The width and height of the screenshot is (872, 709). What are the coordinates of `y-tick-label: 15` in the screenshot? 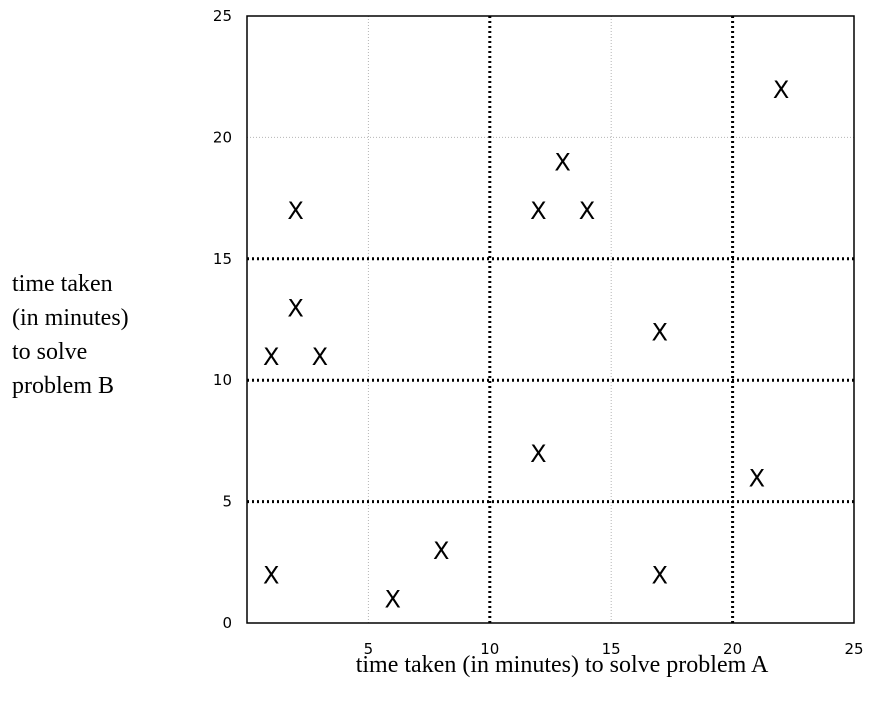 It's located at (222, 259).